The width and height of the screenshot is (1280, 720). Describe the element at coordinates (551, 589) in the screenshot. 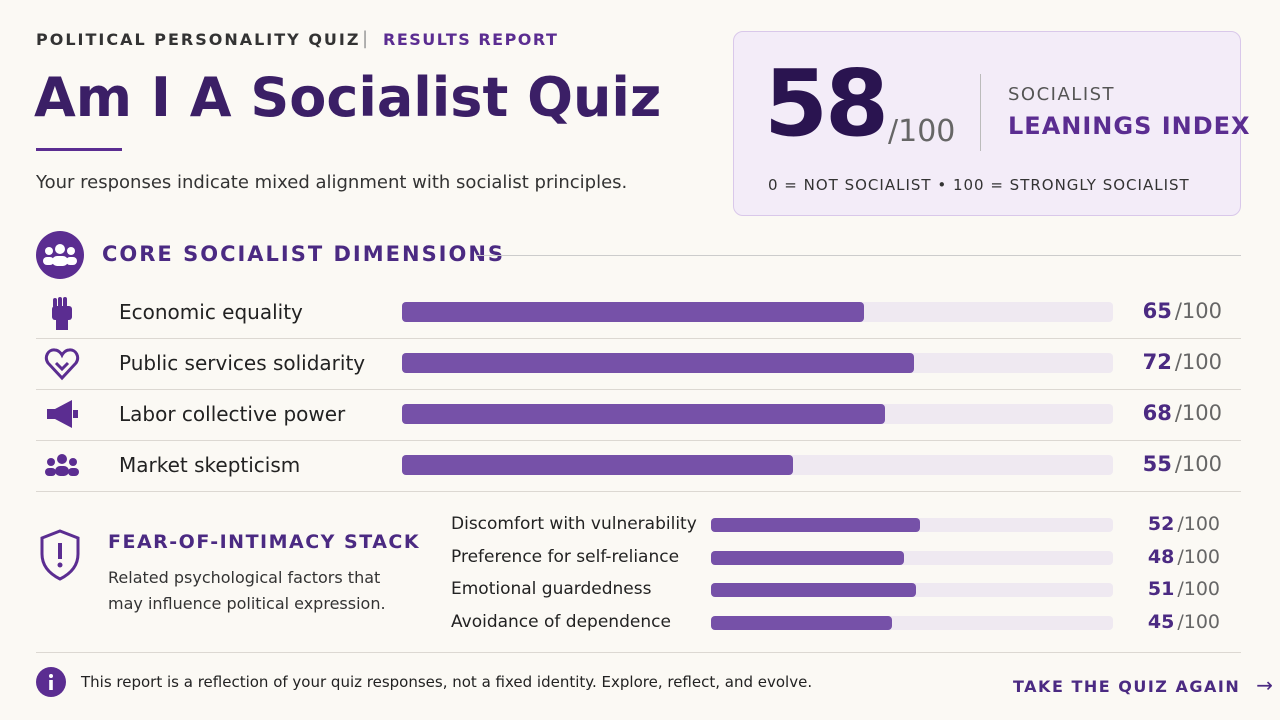

I see `row-label: Emotional guardedness` at that location.